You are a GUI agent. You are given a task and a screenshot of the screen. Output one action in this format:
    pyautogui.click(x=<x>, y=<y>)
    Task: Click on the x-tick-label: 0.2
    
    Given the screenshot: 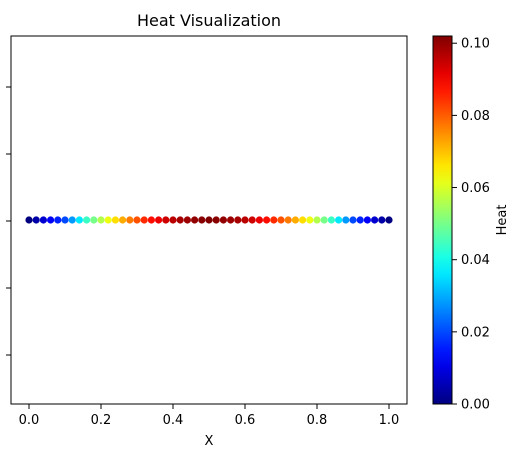 What is the action you would take?
    pyautogui.click(x=101, y=420)
    